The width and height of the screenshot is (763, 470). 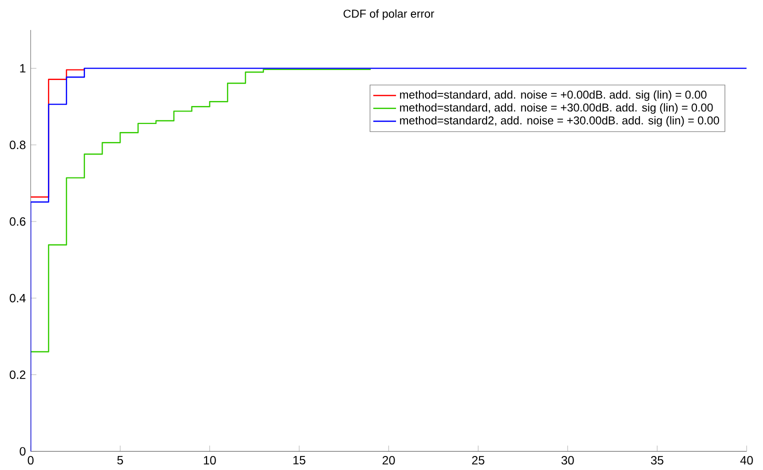 I want to click on x-tick-label: 20, so click(x=388, y=460).